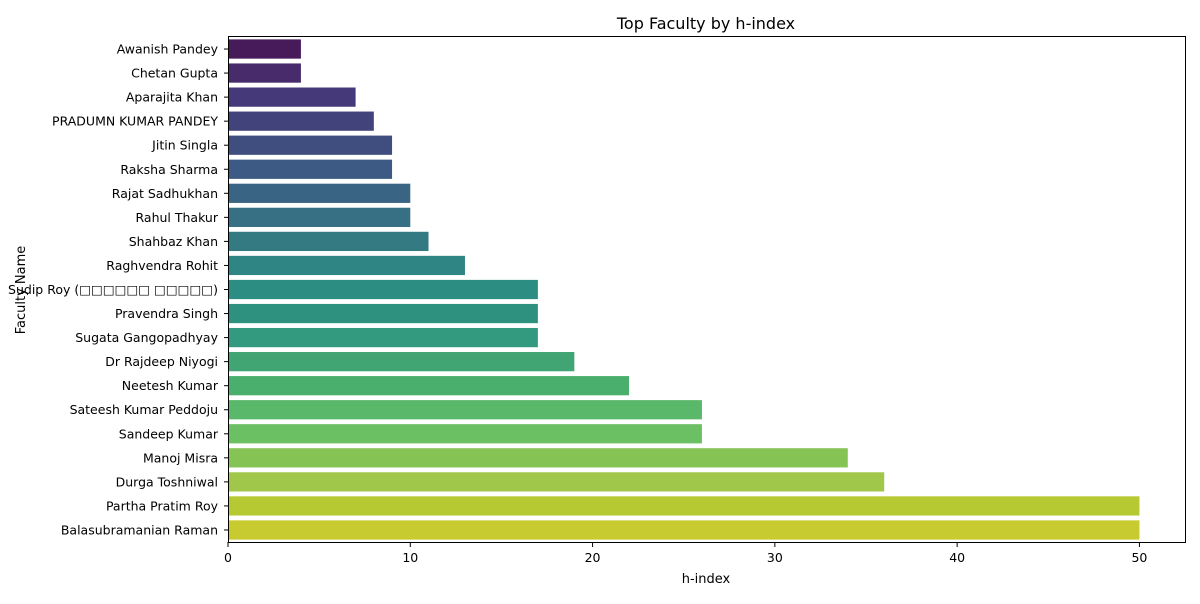  I want to click on y-tick-label: Raghvendra Rohit, so click(162, 265).